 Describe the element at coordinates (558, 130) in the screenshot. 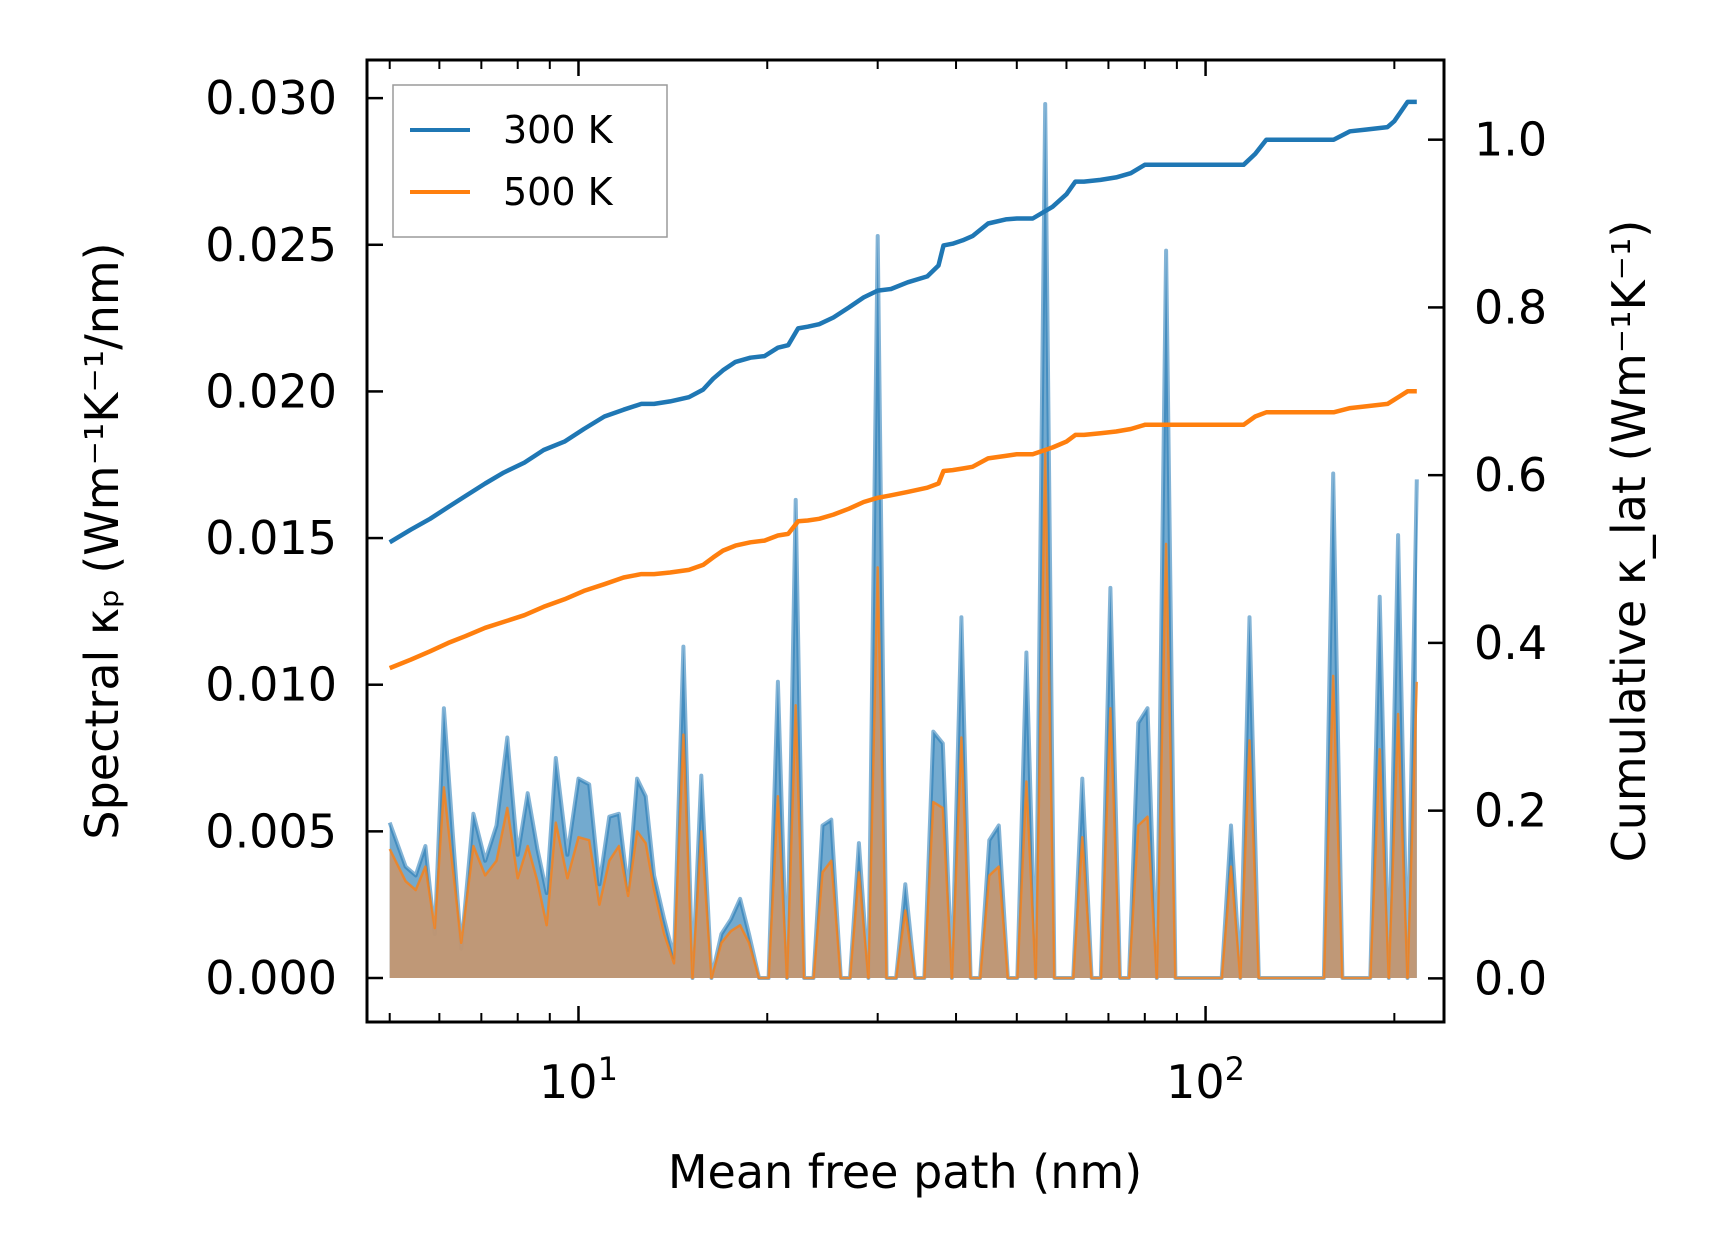

I see `legend-label-300k: 300 K` at that location.